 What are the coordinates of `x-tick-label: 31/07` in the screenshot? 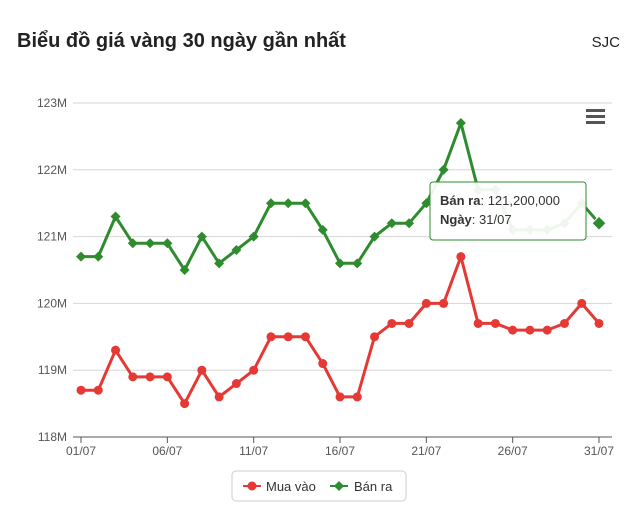 It's located at (599, 451).